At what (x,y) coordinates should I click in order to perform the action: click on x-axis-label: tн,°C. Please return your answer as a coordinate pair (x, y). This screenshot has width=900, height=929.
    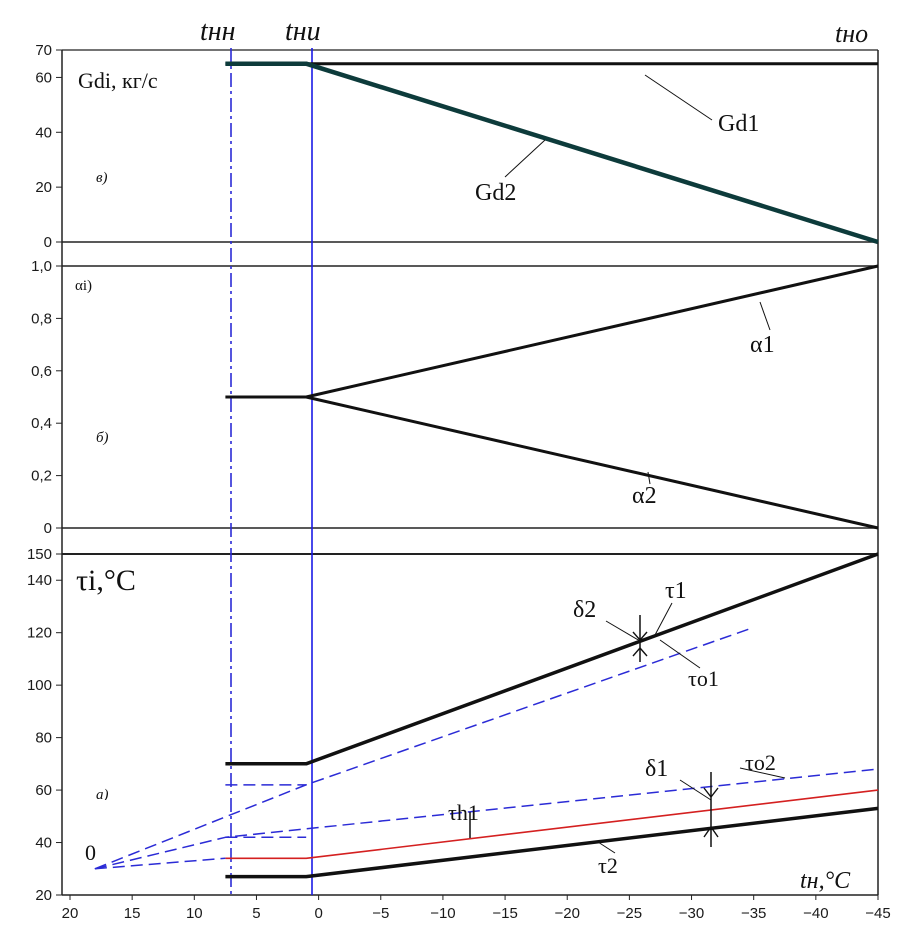
    Looking at the image, I should click on (825, 881).